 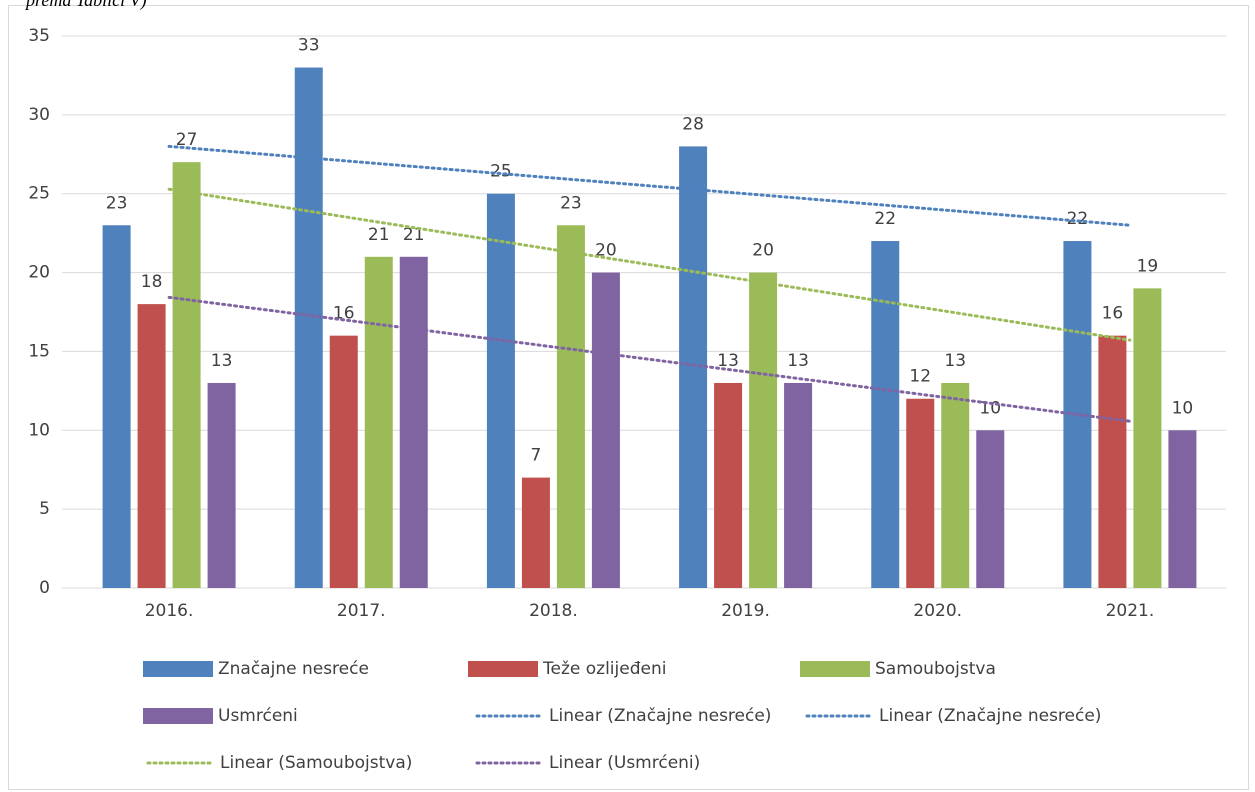 I want to click on caption: prema Tablici V), so click(x=85, y=5).